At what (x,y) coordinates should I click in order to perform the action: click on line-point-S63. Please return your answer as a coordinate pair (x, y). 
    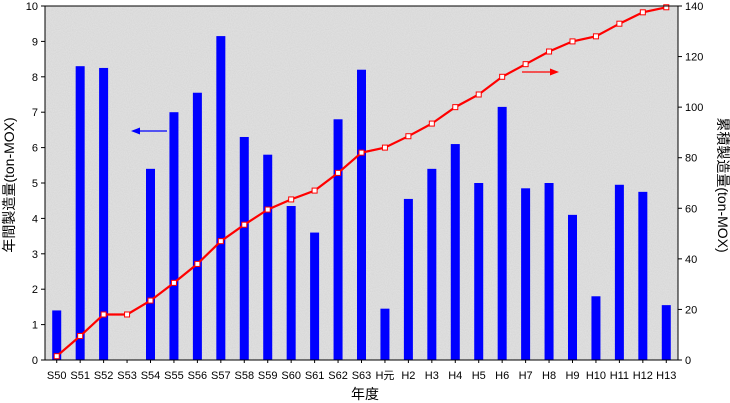
    Looking at the image, I should click on (361, 152).